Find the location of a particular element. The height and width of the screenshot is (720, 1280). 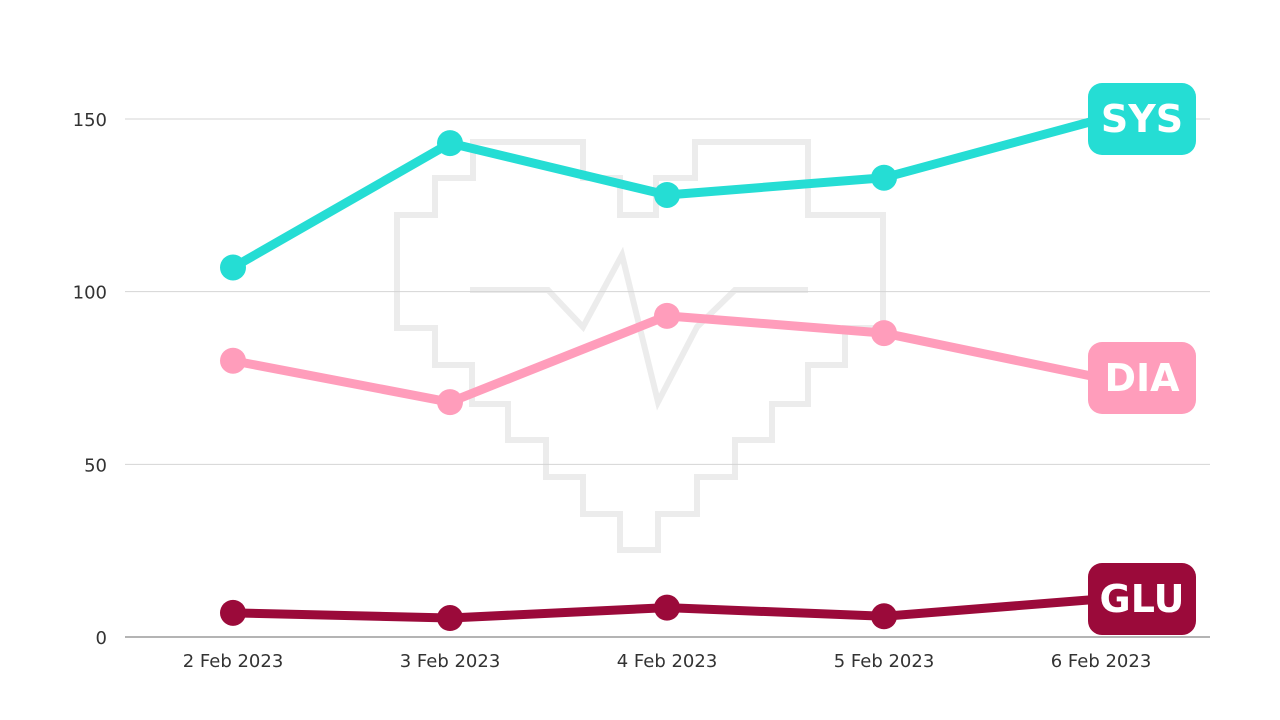

series-glu: GLU is located at coordinates (708, 599).